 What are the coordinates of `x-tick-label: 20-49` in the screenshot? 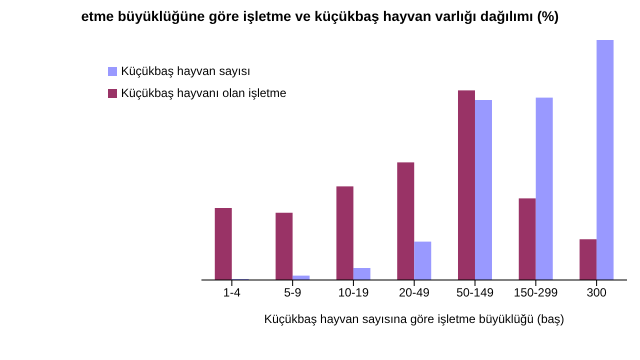 It's located at (414, 293).